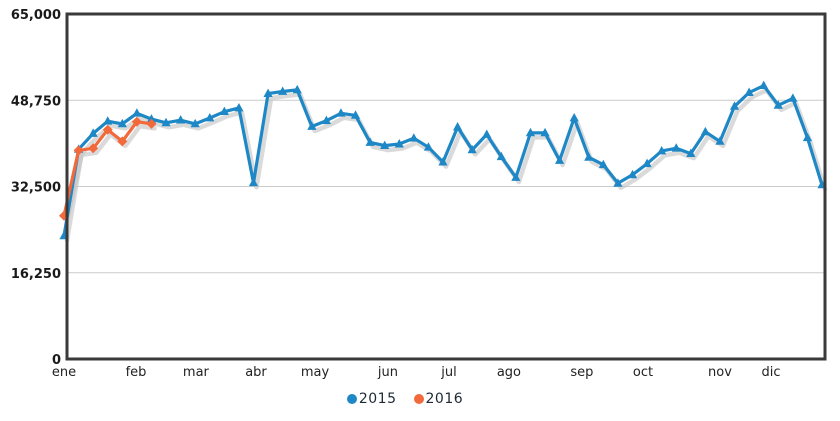  What do you see at coordinates (56, 360) in the screenshot?
I see `y-axis-tick-label: 0` at bounding box center [56, 360].